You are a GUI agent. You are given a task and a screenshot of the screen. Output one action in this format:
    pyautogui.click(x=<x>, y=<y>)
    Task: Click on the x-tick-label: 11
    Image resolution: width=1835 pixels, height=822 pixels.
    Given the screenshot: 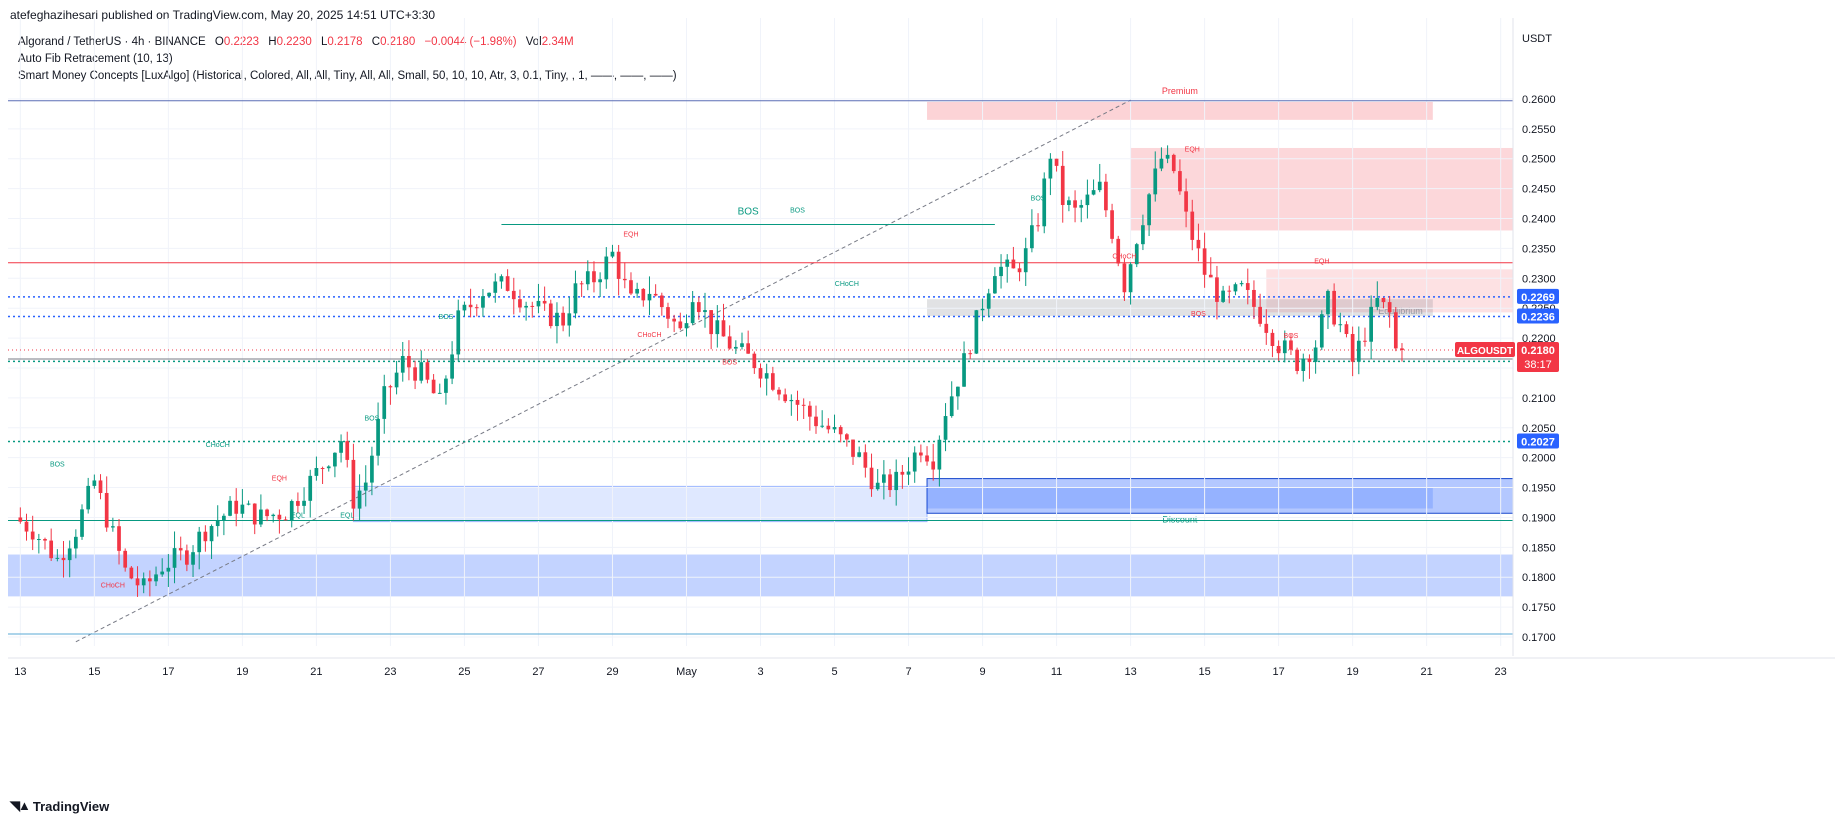 What is the action you would take?
    pyautogui.click(x=1056, y=672)
    